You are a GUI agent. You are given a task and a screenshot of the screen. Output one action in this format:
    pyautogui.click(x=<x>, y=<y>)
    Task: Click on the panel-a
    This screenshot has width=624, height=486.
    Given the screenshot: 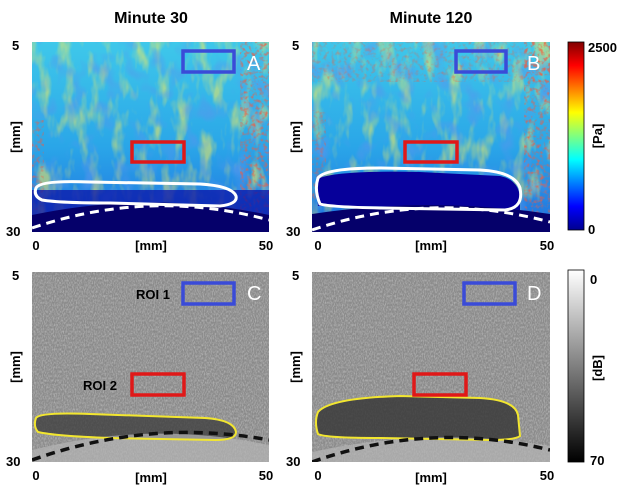 What is the action you would take?
    pyautogui.click(x=150, y=137)
    